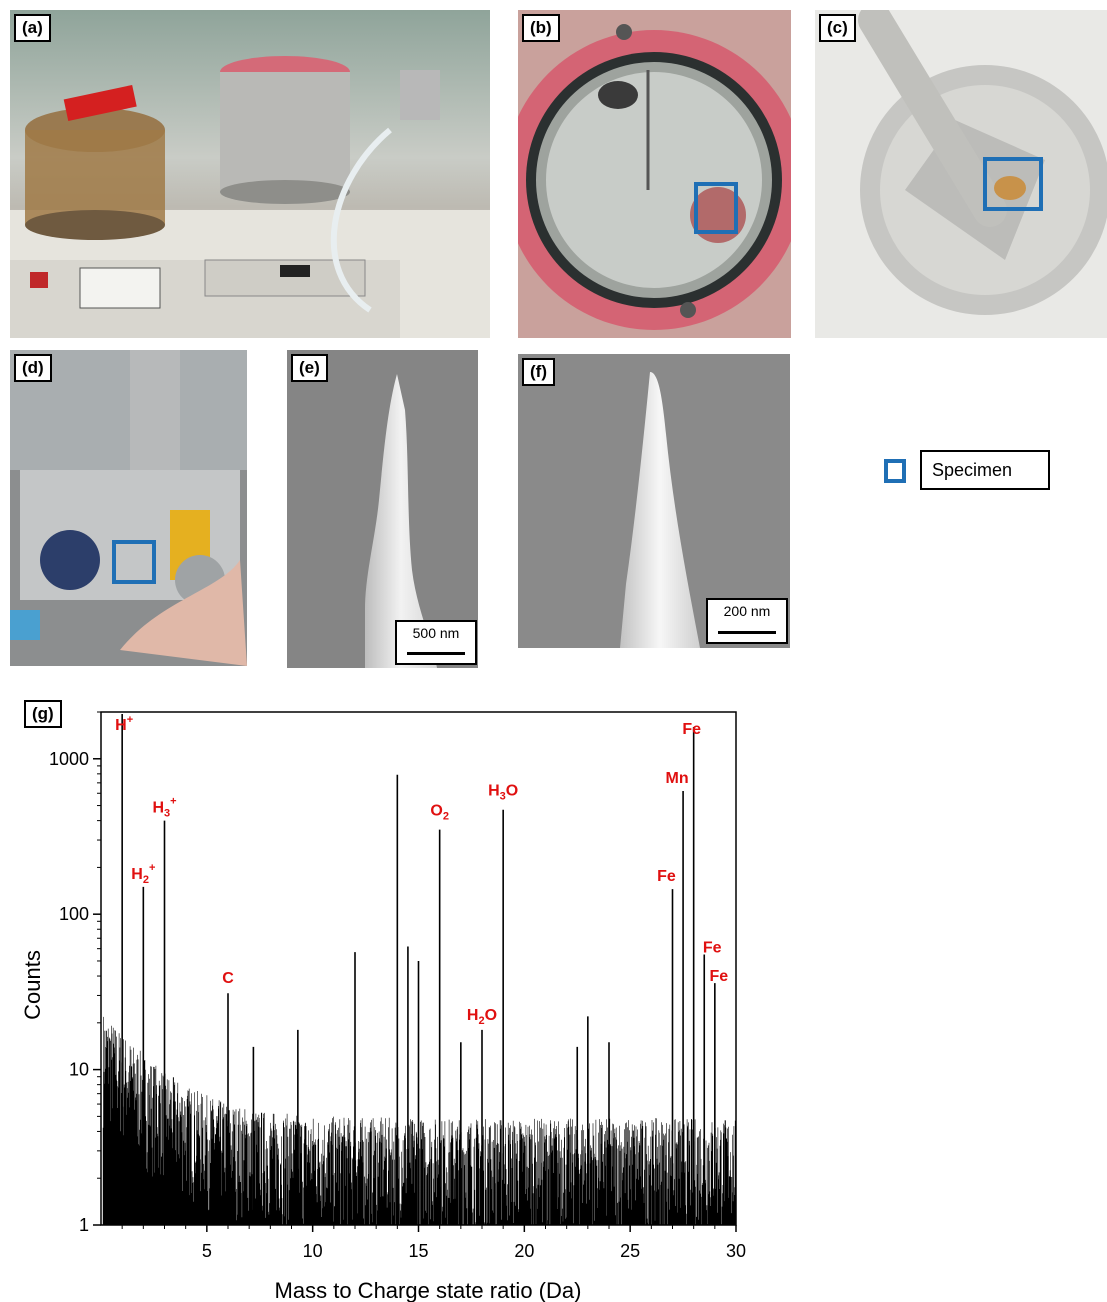 Image resolution: width=1107 pixels, height=1302 pixels. Describe the element at coordinates (716, 208) in the screenshot. I see `specimen-marker-b` at that location.